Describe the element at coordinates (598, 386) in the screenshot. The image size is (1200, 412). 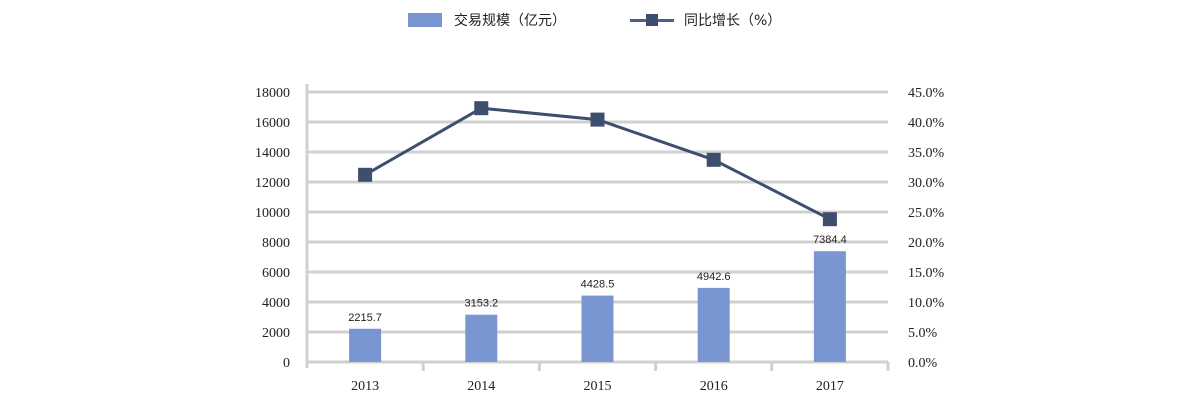
I see `x-axis-category-label: 2015` at that location.